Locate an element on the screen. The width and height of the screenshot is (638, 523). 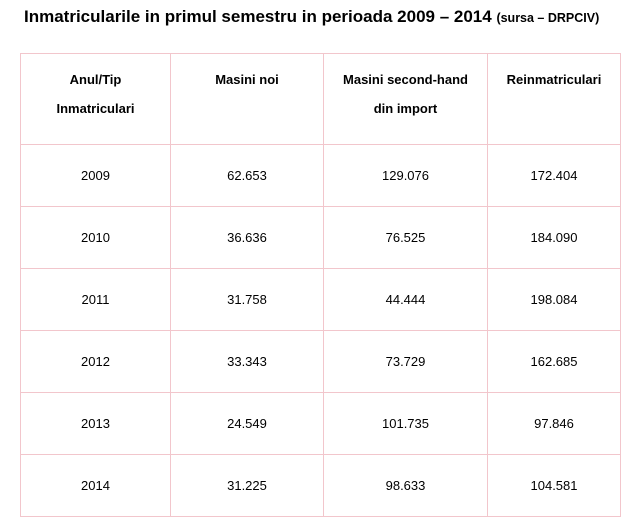
cell-second-hand: 73.729 is located at coordinates (405, 361).